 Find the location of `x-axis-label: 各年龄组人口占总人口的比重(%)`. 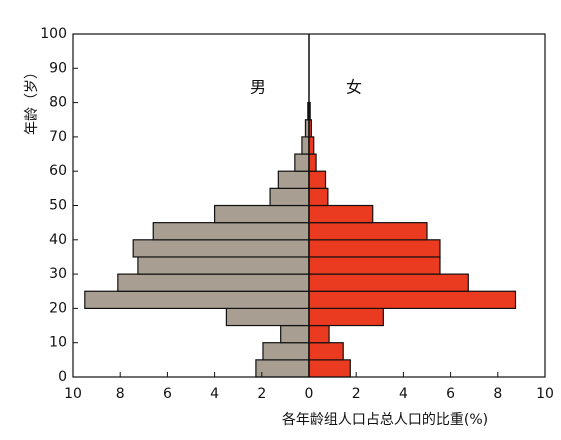

x-axis-label: 各年龄组人口占总人口的比重(%) is located at coordinates (385, 420).